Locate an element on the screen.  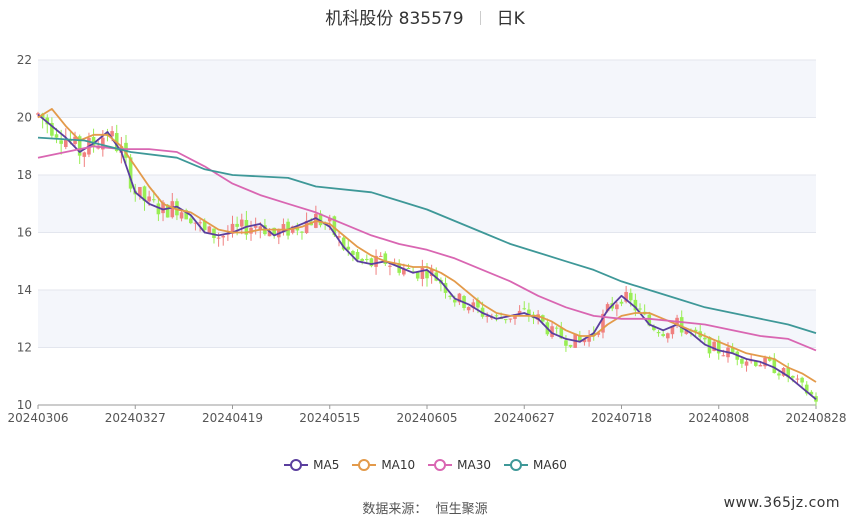
stock-name: 机科股份 835579 is located at coordinates (394, 19).